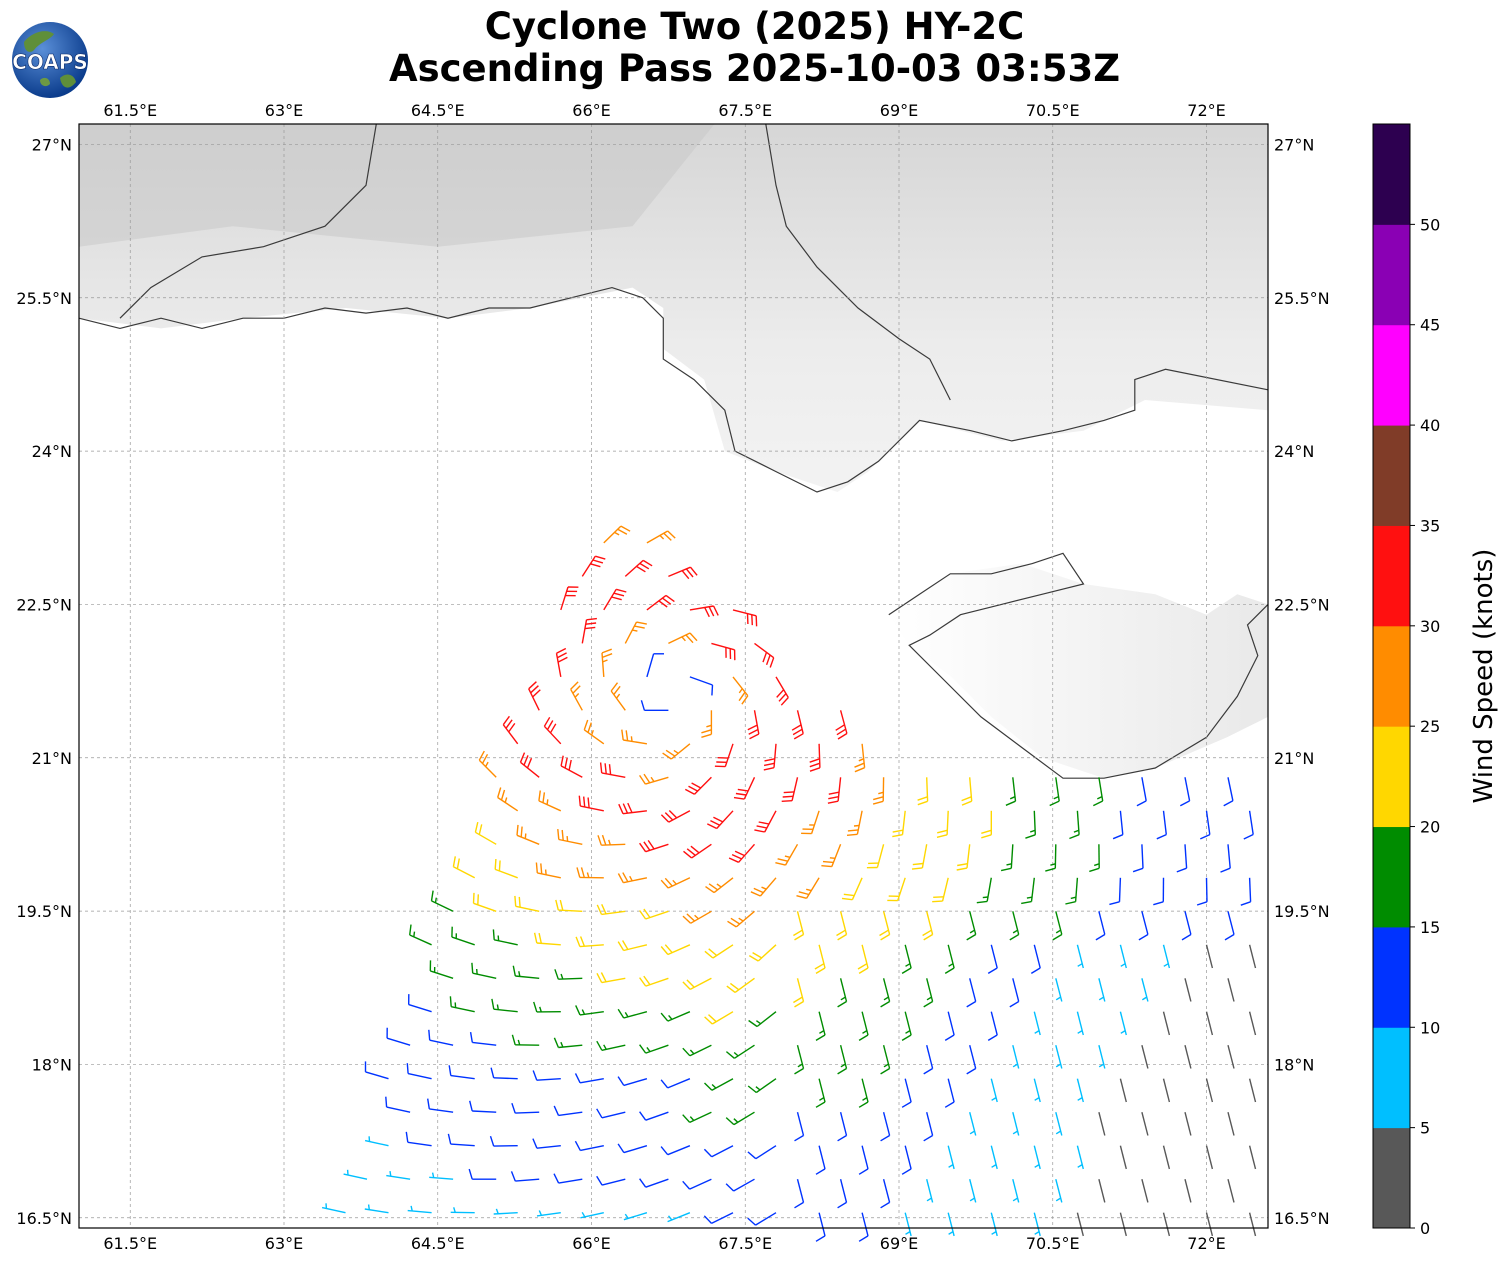 The width and height of the screenshot is (1509, 1264). I want to click on colorbar-tick-label: 30, so click(1430, 626).